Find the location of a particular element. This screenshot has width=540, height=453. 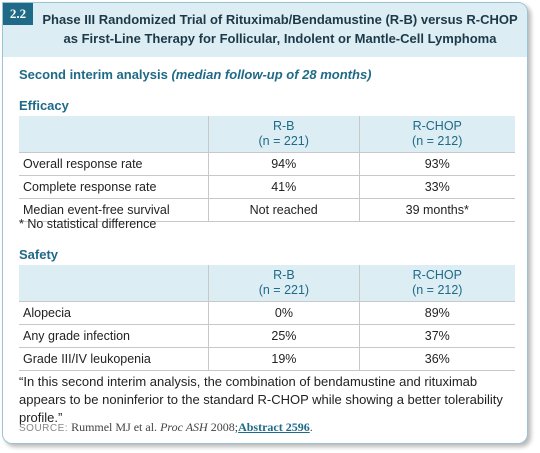

figure-number: 2.2 is located at coordinates (18, 14).